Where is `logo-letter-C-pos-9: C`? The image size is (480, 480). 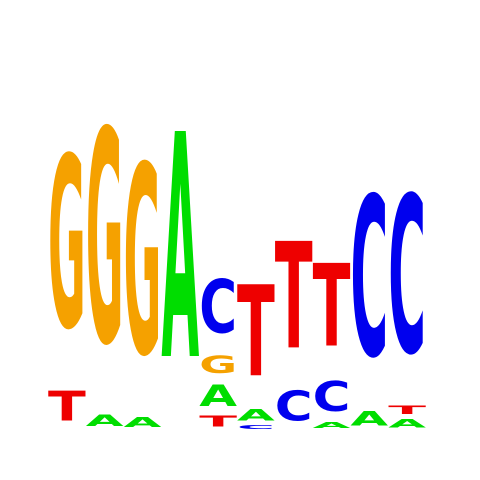
logo-letter-C-pos-9: C is located at coordinates (369, 279).